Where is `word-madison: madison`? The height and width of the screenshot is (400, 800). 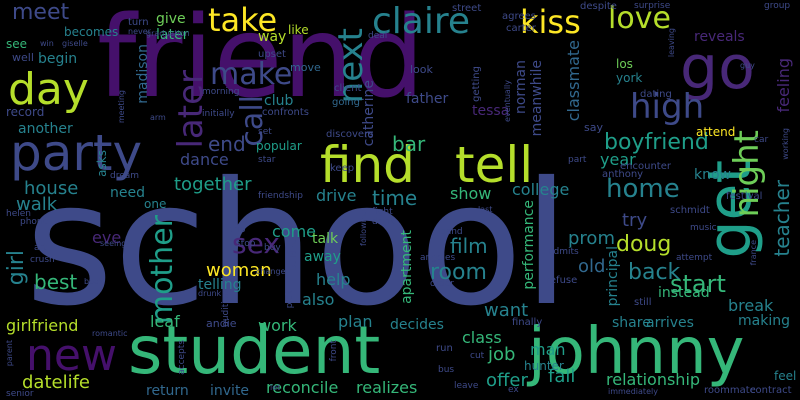
word-madison: madison is located at coordinates (143, 74).